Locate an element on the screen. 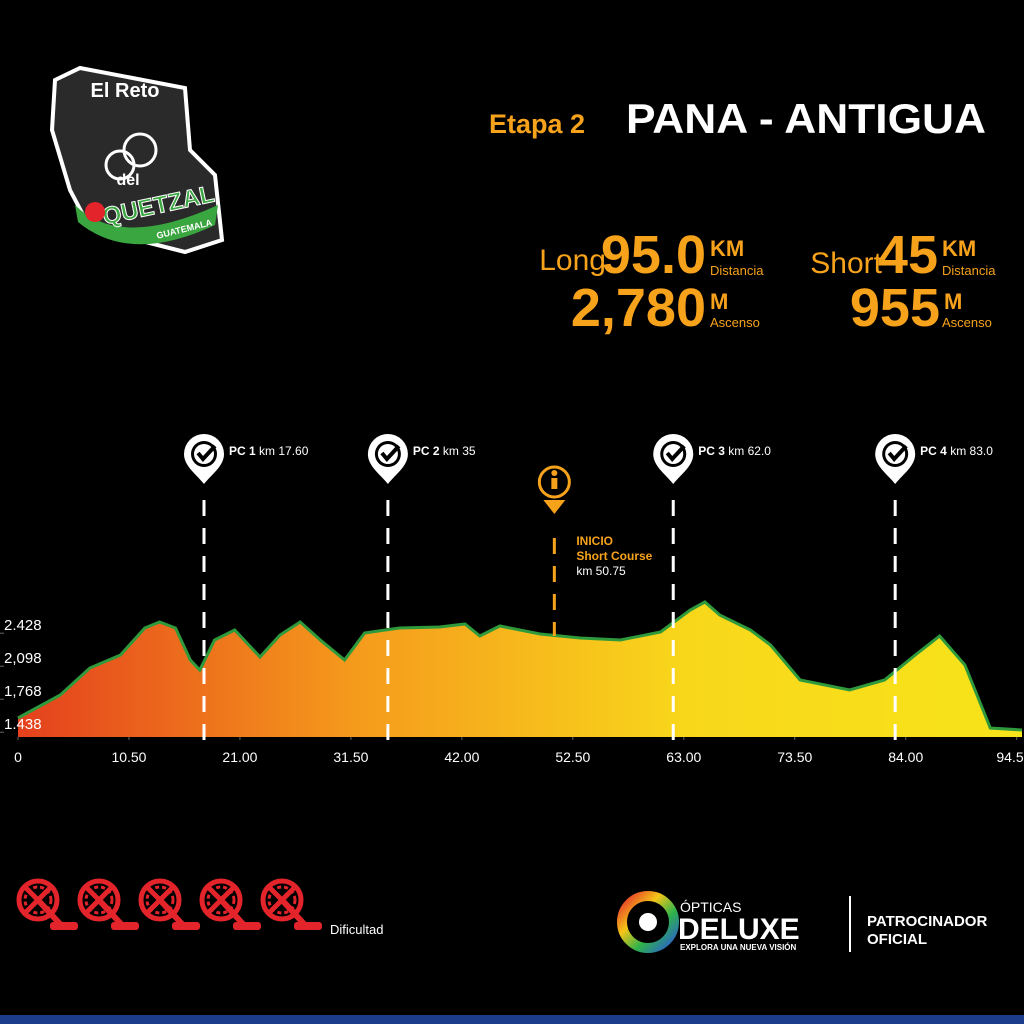 Image resolution: width=1024 pixels, height=1024 pixels. x-tick-label: 10.50 is located at coordinates (128, 757).